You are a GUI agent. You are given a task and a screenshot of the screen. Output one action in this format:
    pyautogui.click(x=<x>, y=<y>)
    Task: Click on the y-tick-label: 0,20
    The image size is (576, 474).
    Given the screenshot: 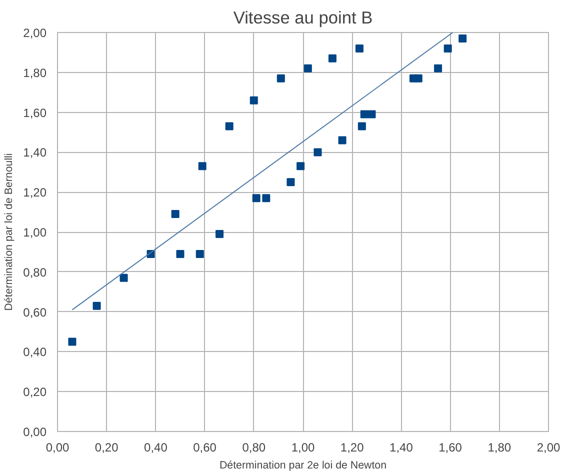 What is the action you would take?
    pyautogui.click(x=35, y=392)
    